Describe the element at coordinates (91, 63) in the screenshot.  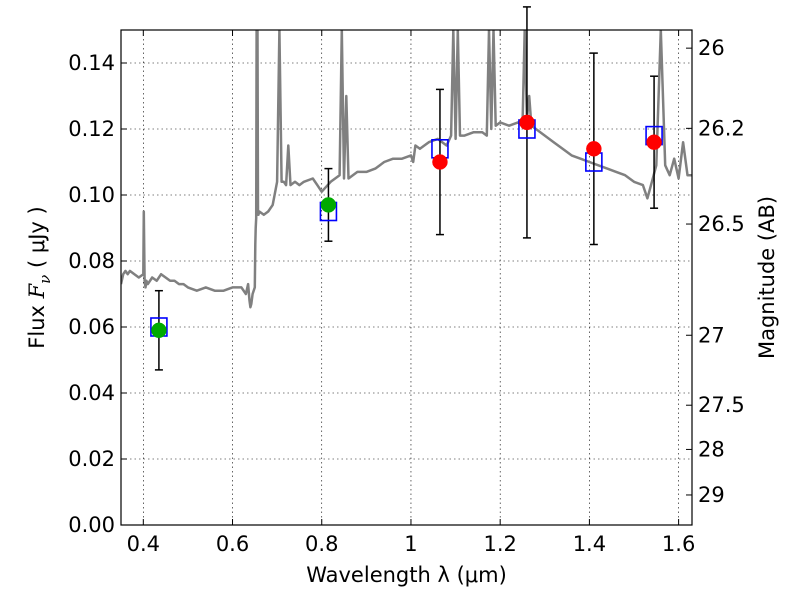
I see `y-tick-label: 0.14` at that location.